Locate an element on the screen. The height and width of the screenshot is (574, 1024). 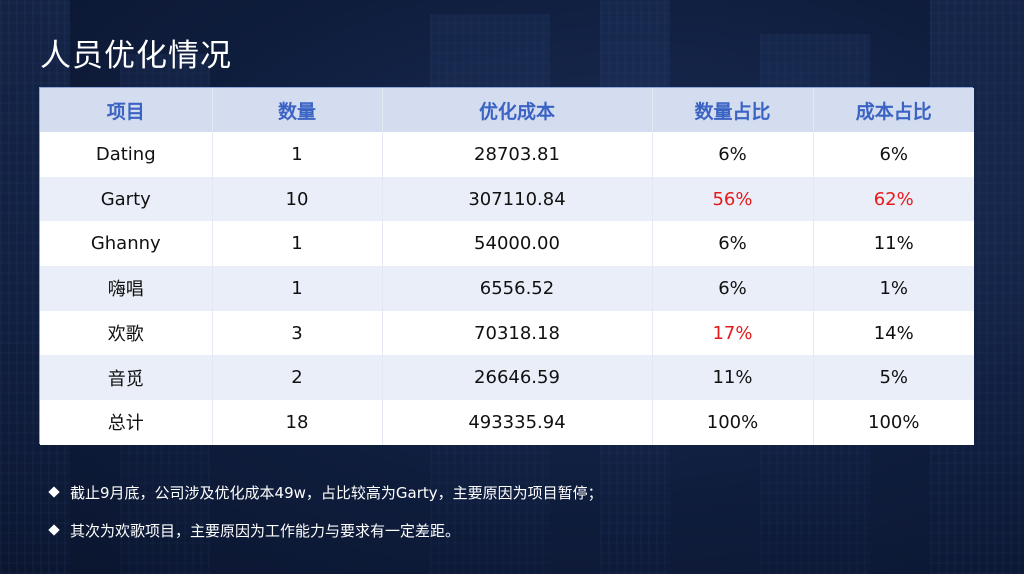
cell-cost: 307110.84 is located at coordinates (517, 199).